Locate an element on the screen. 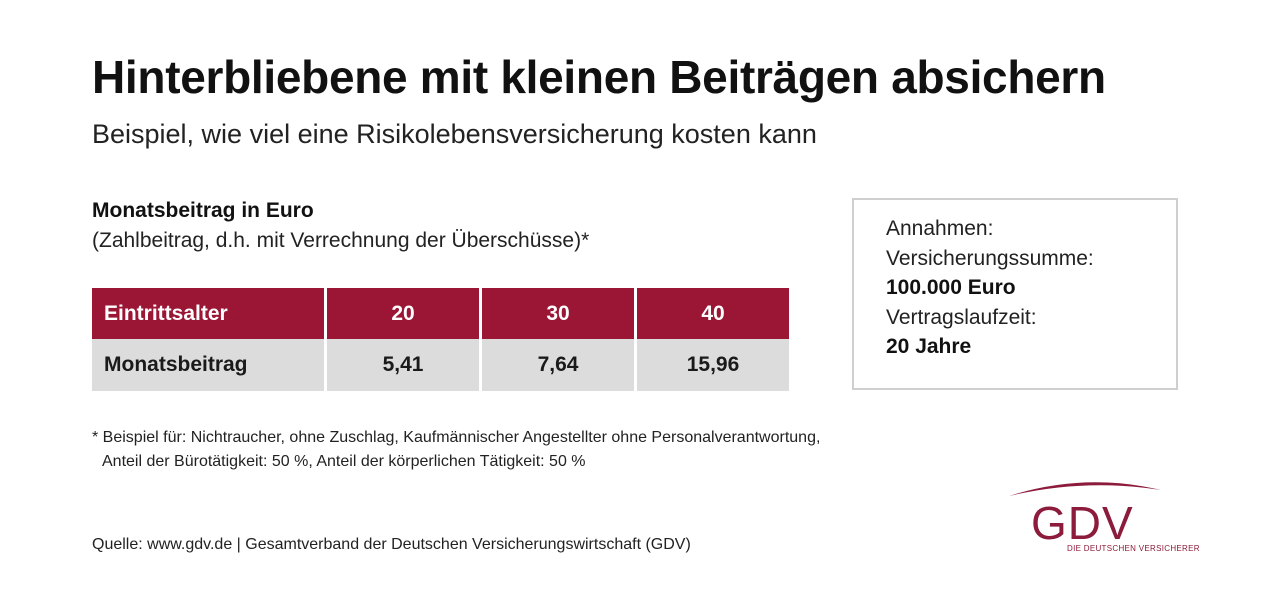  gdv-logo: GDV DIE DEUTSCHEN VERSICHERER is located at coordinates (1105, 517).